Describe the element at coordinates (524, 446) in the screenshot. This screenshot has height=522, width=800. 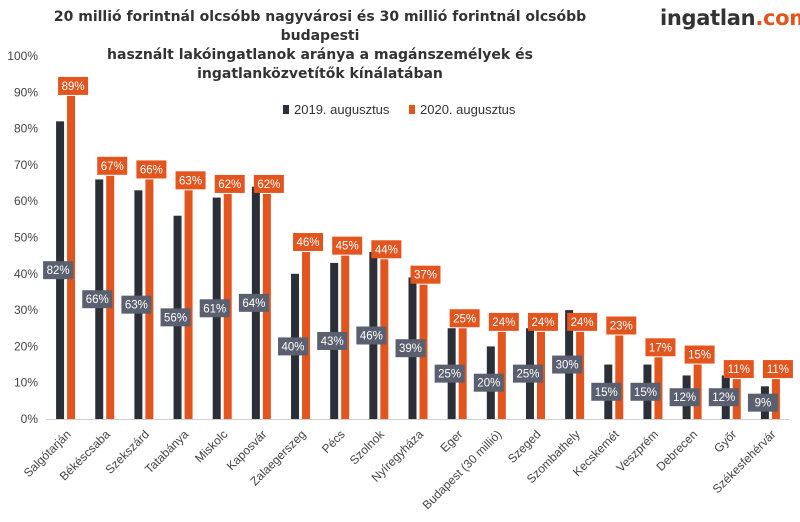
I see `x-tick-label: Szeged` at that location.